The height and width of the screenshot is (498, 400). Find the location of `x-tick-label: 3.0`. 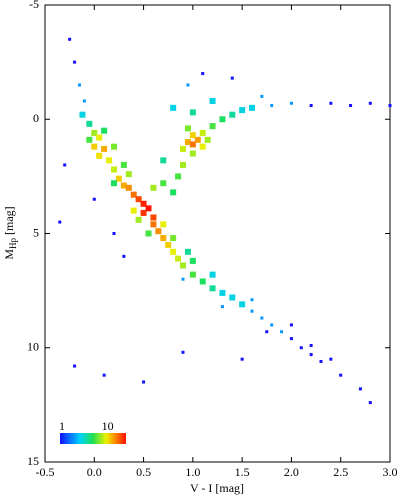

x-tick-label: 3.0 is located at coordinates (390, 472).